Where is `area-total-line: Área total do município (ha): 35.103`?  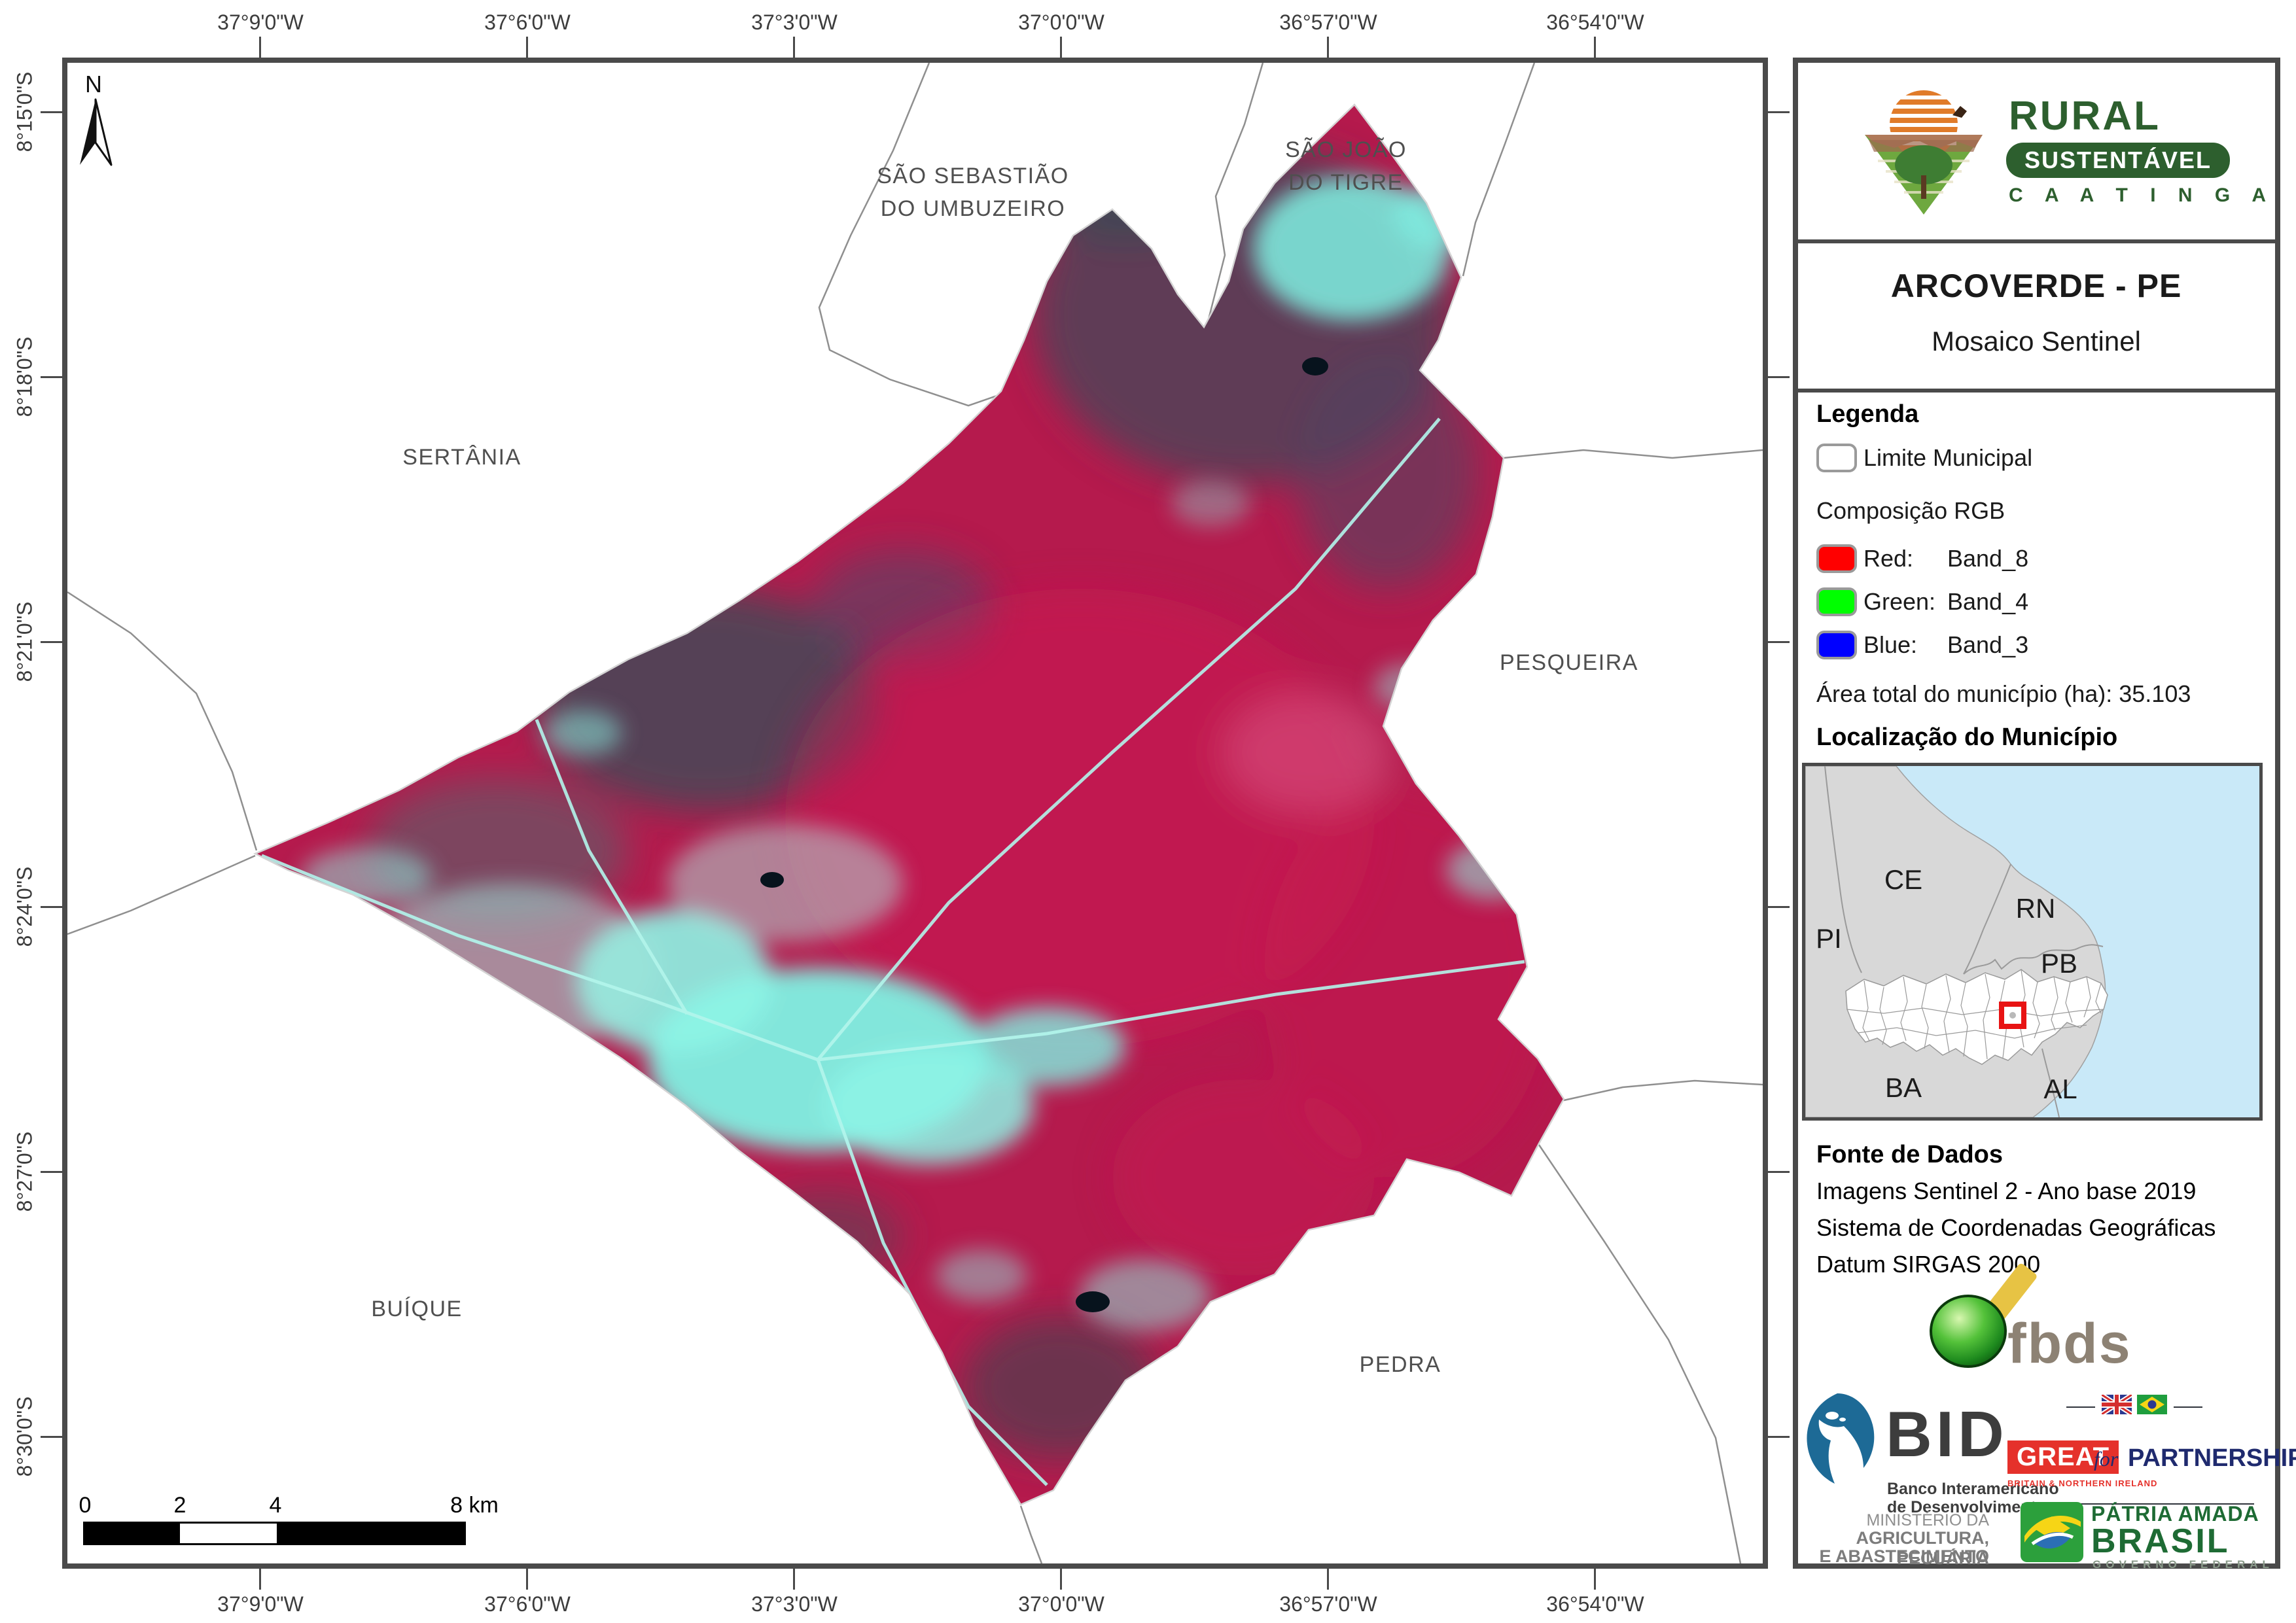 area-total-line: Área total do município (ha): 35.103 is located at coordinates (2004, 694).